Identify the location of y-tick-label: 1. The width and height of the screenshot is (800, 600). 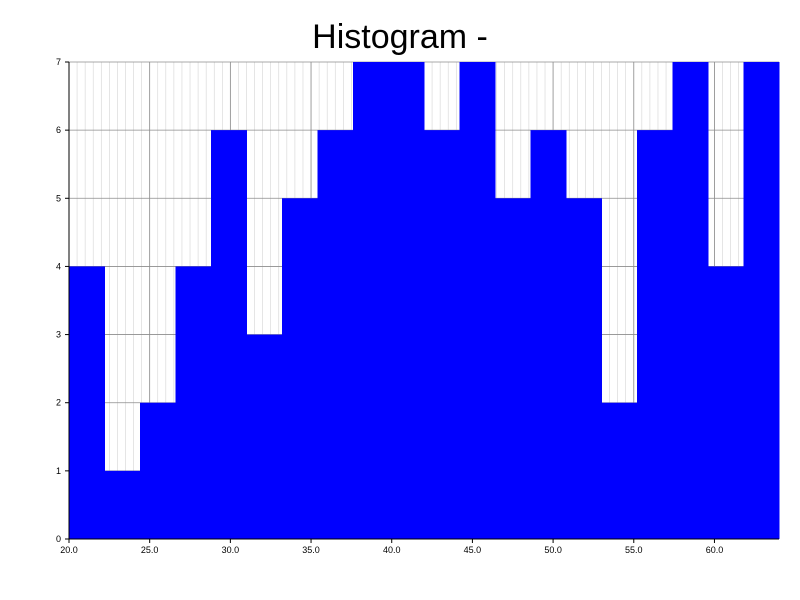
(58, 471).